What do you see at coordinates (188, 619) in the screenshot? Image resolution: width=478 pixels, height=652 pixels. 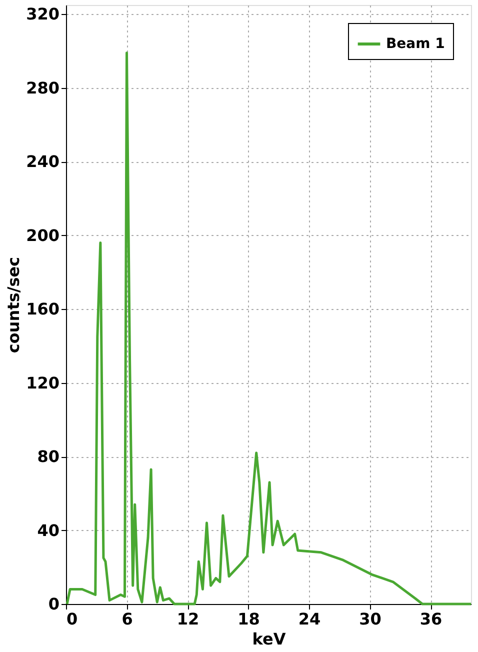 I see `x-tick-label: 12` at bounding box center [188, 619].